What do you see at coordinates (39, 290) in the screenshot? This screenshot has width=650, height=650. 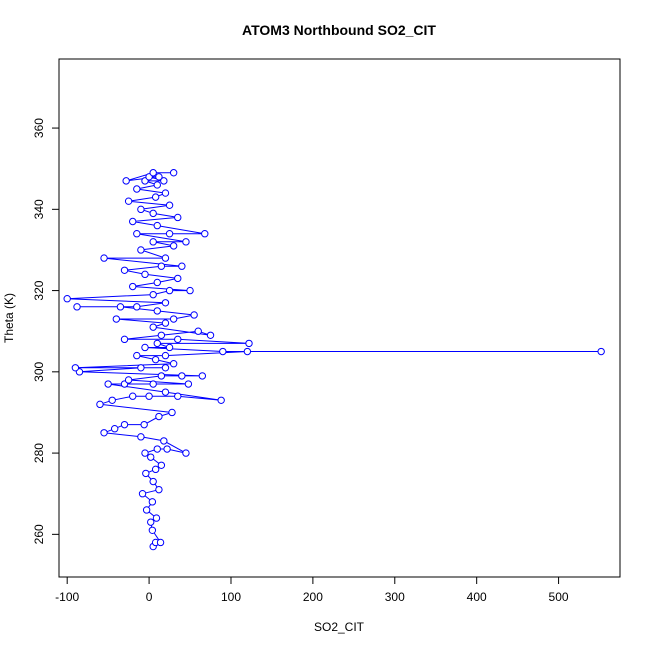 I see `y-tick-label: 320` at bounding box center [39, 290].